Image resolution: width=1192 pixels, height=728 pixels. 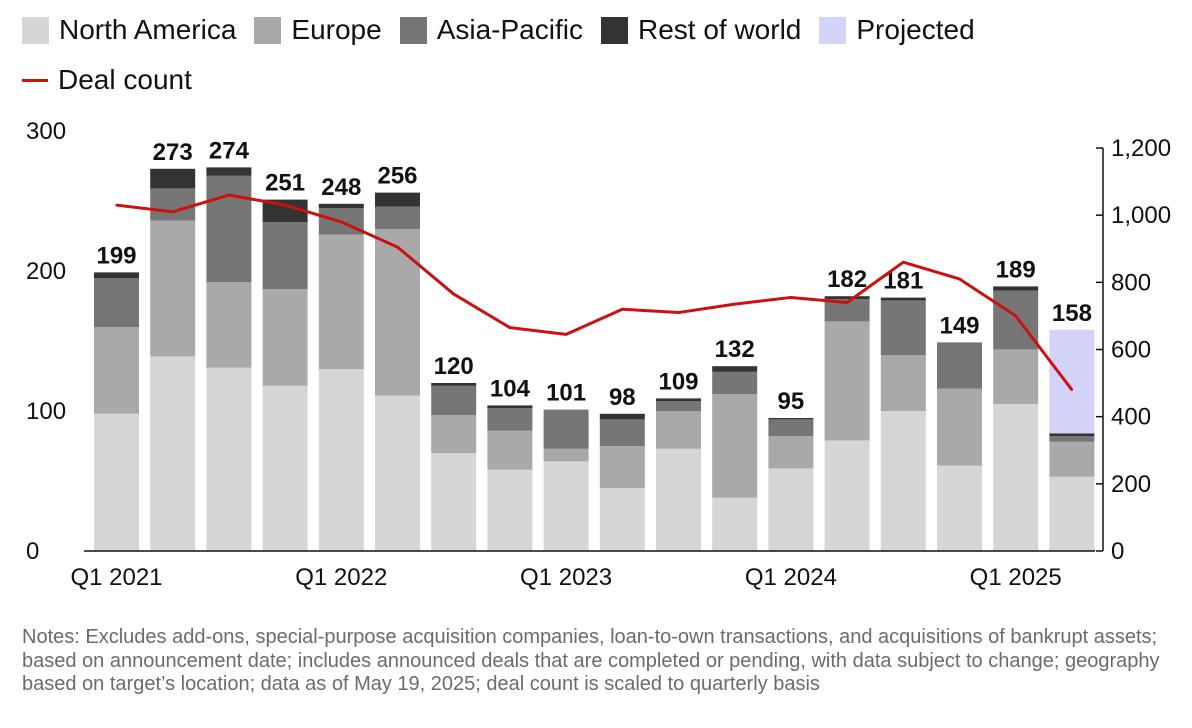 What do you see at coordinates (566, 455) in the screenshot?
I see `bar-q1-2023-europe` at bounding box center [566, 455].